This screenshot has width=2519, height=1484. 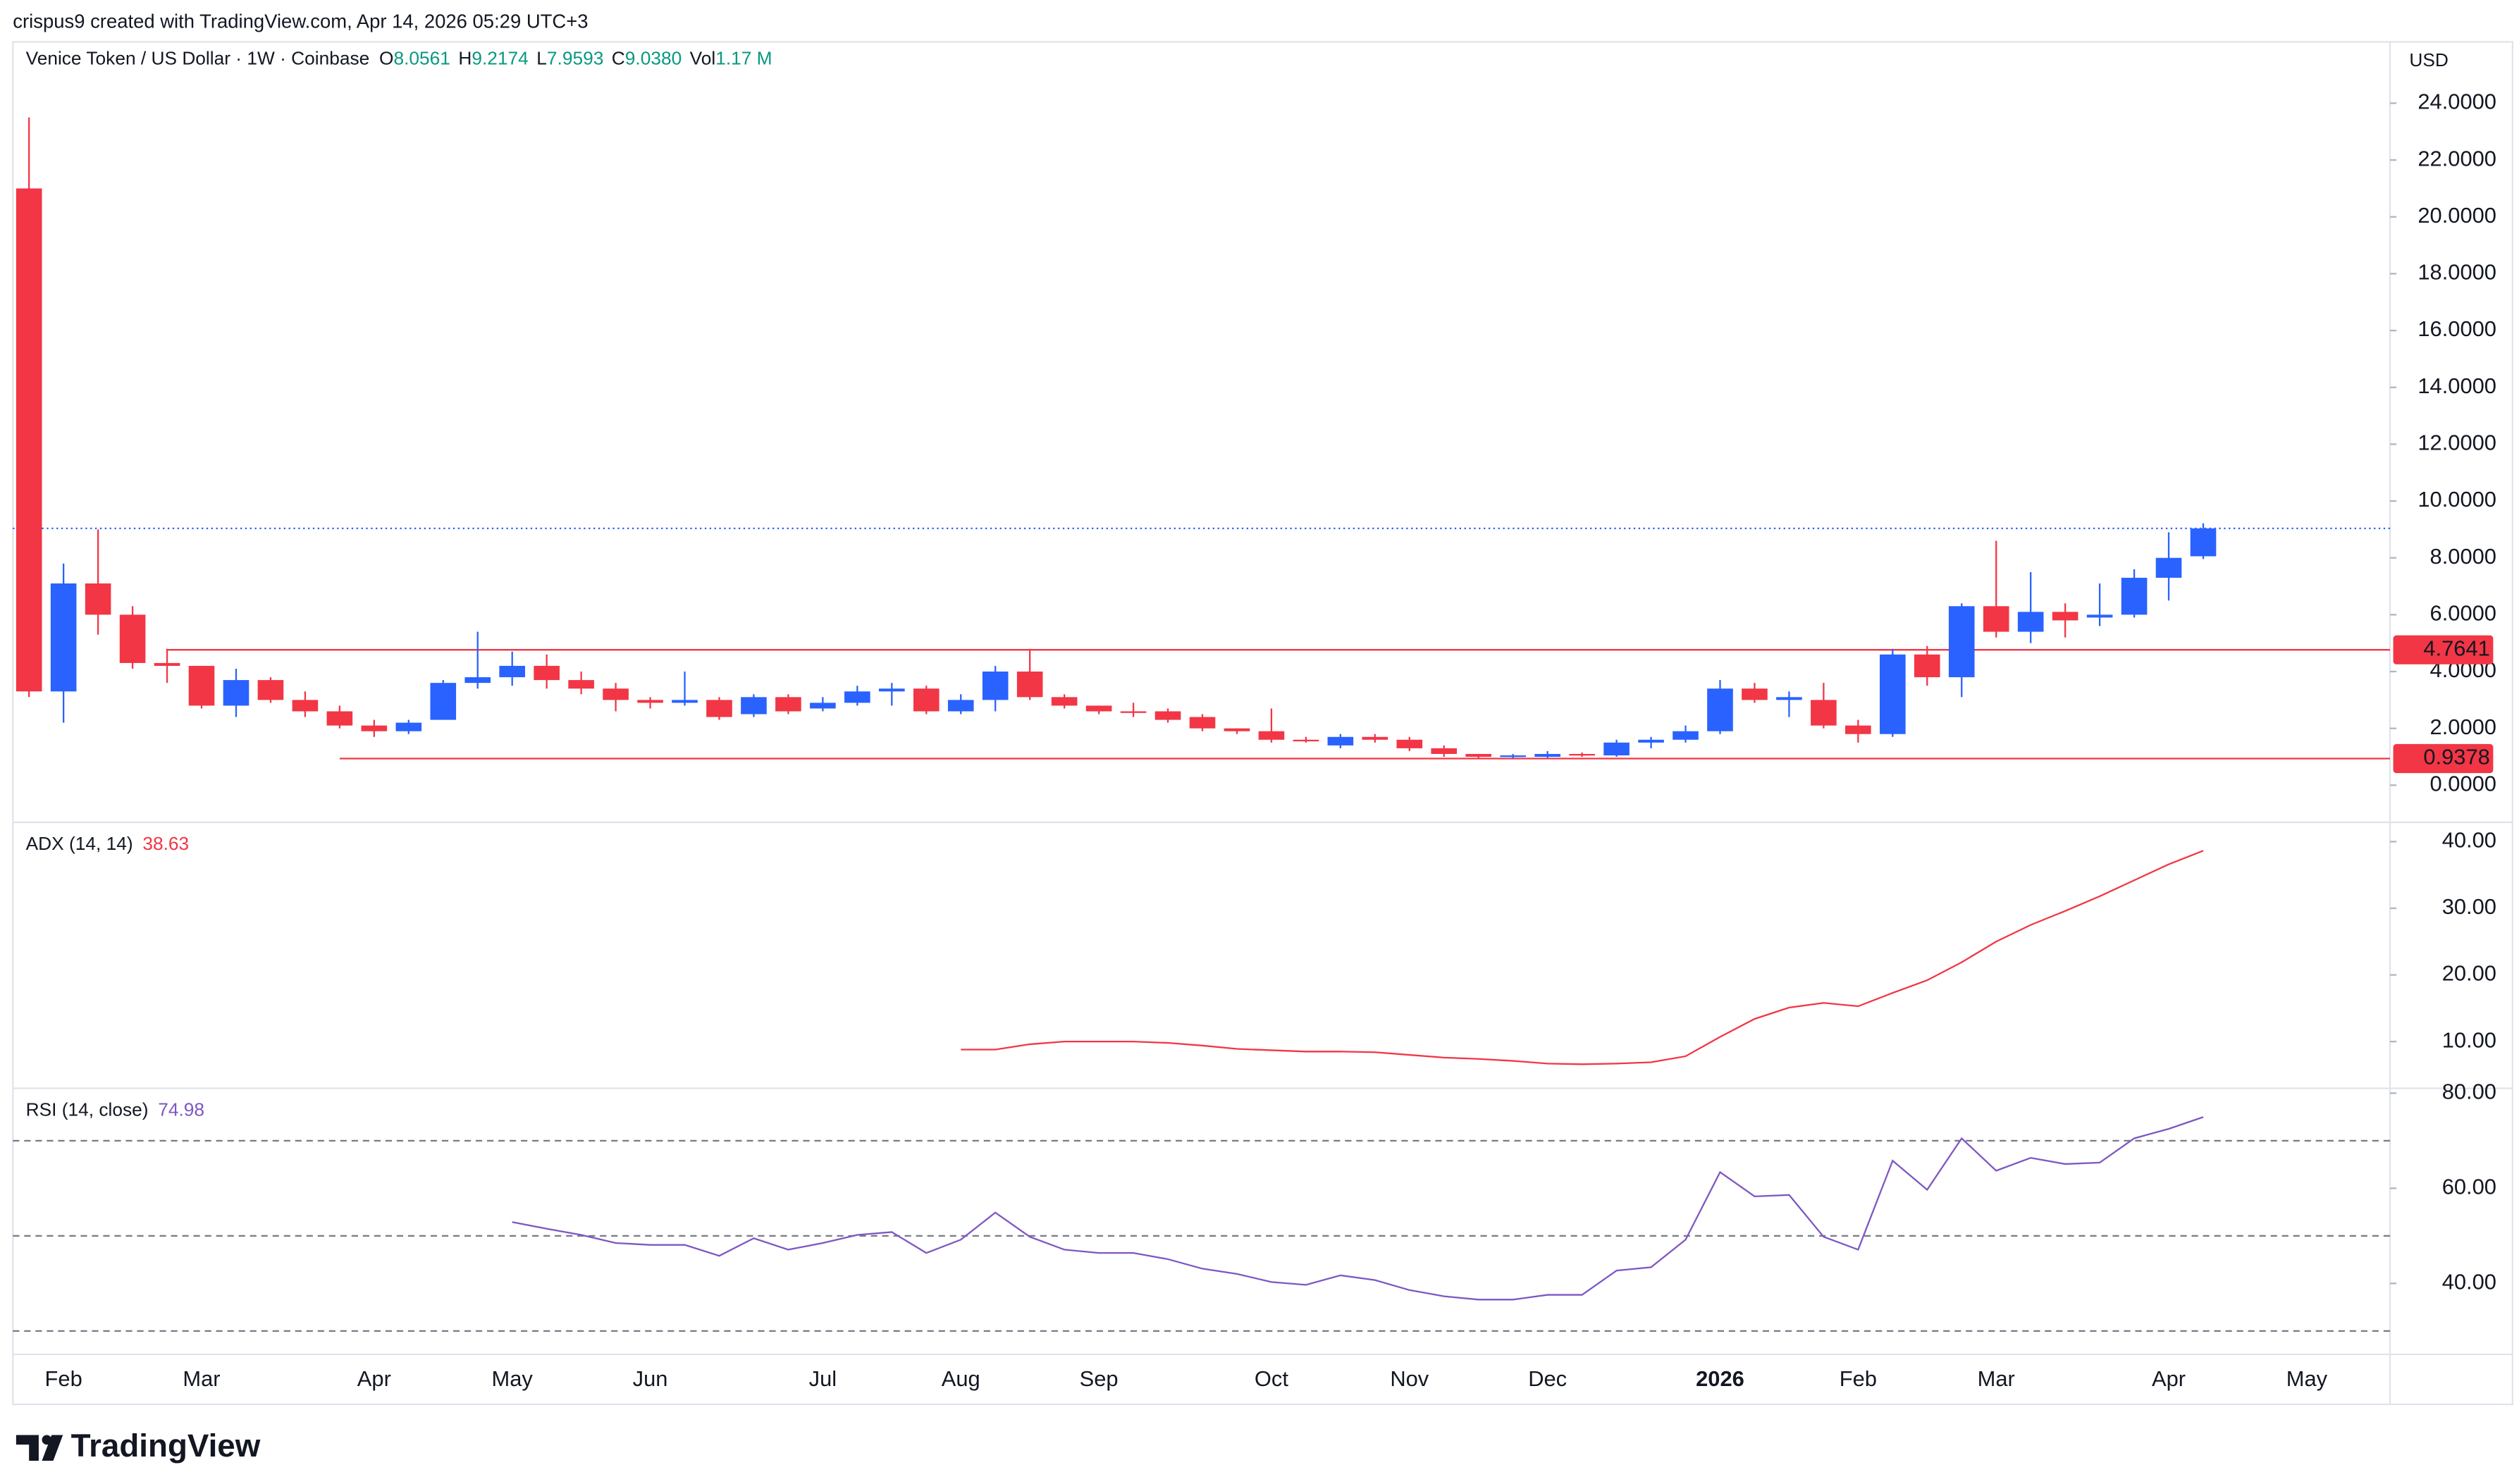 I want to click on x-tick-label: Aug, so click(x=961, y=1378).